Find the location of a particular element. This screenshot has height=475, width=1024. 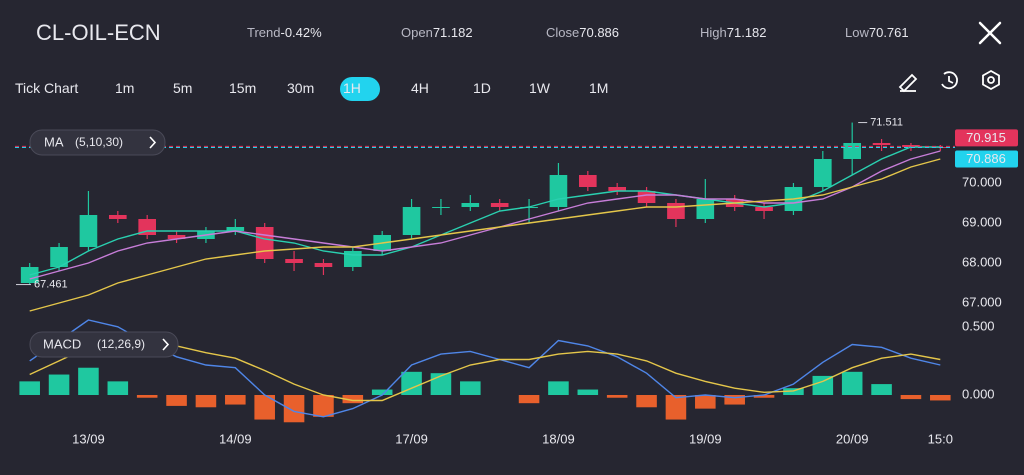

y-tick-label: 68.000 is located at coordinates (982, 261).